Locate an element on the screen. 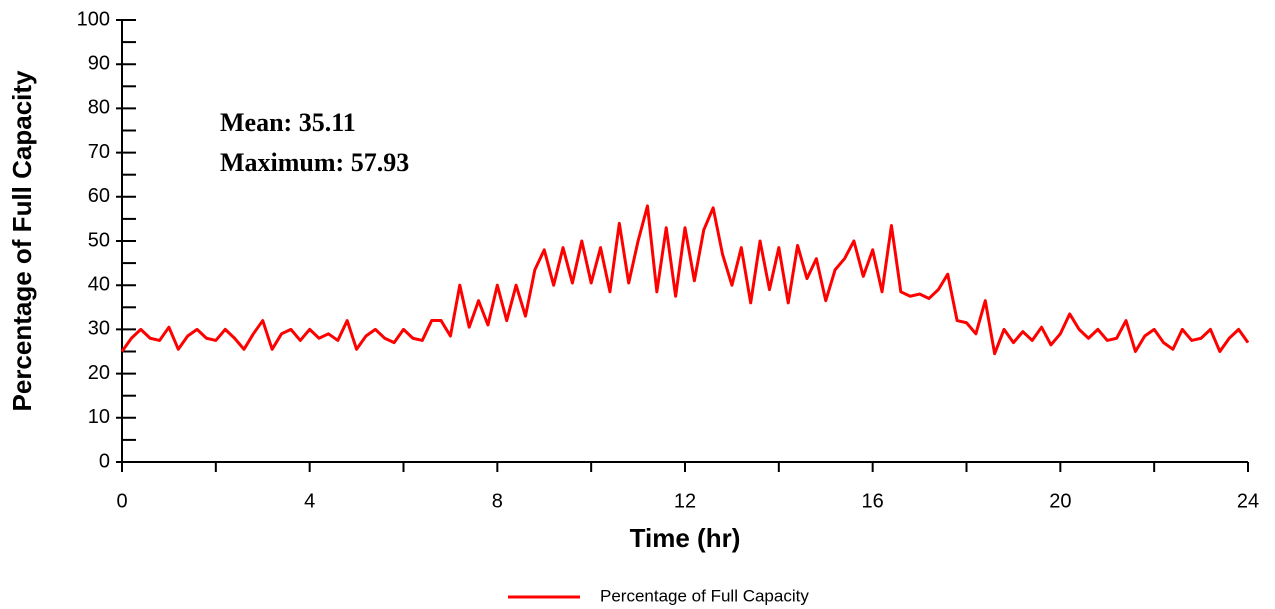 The width and height of the screenshot is (1275, 609). x-tick-label: 12 is located at coordinates (685, 501).